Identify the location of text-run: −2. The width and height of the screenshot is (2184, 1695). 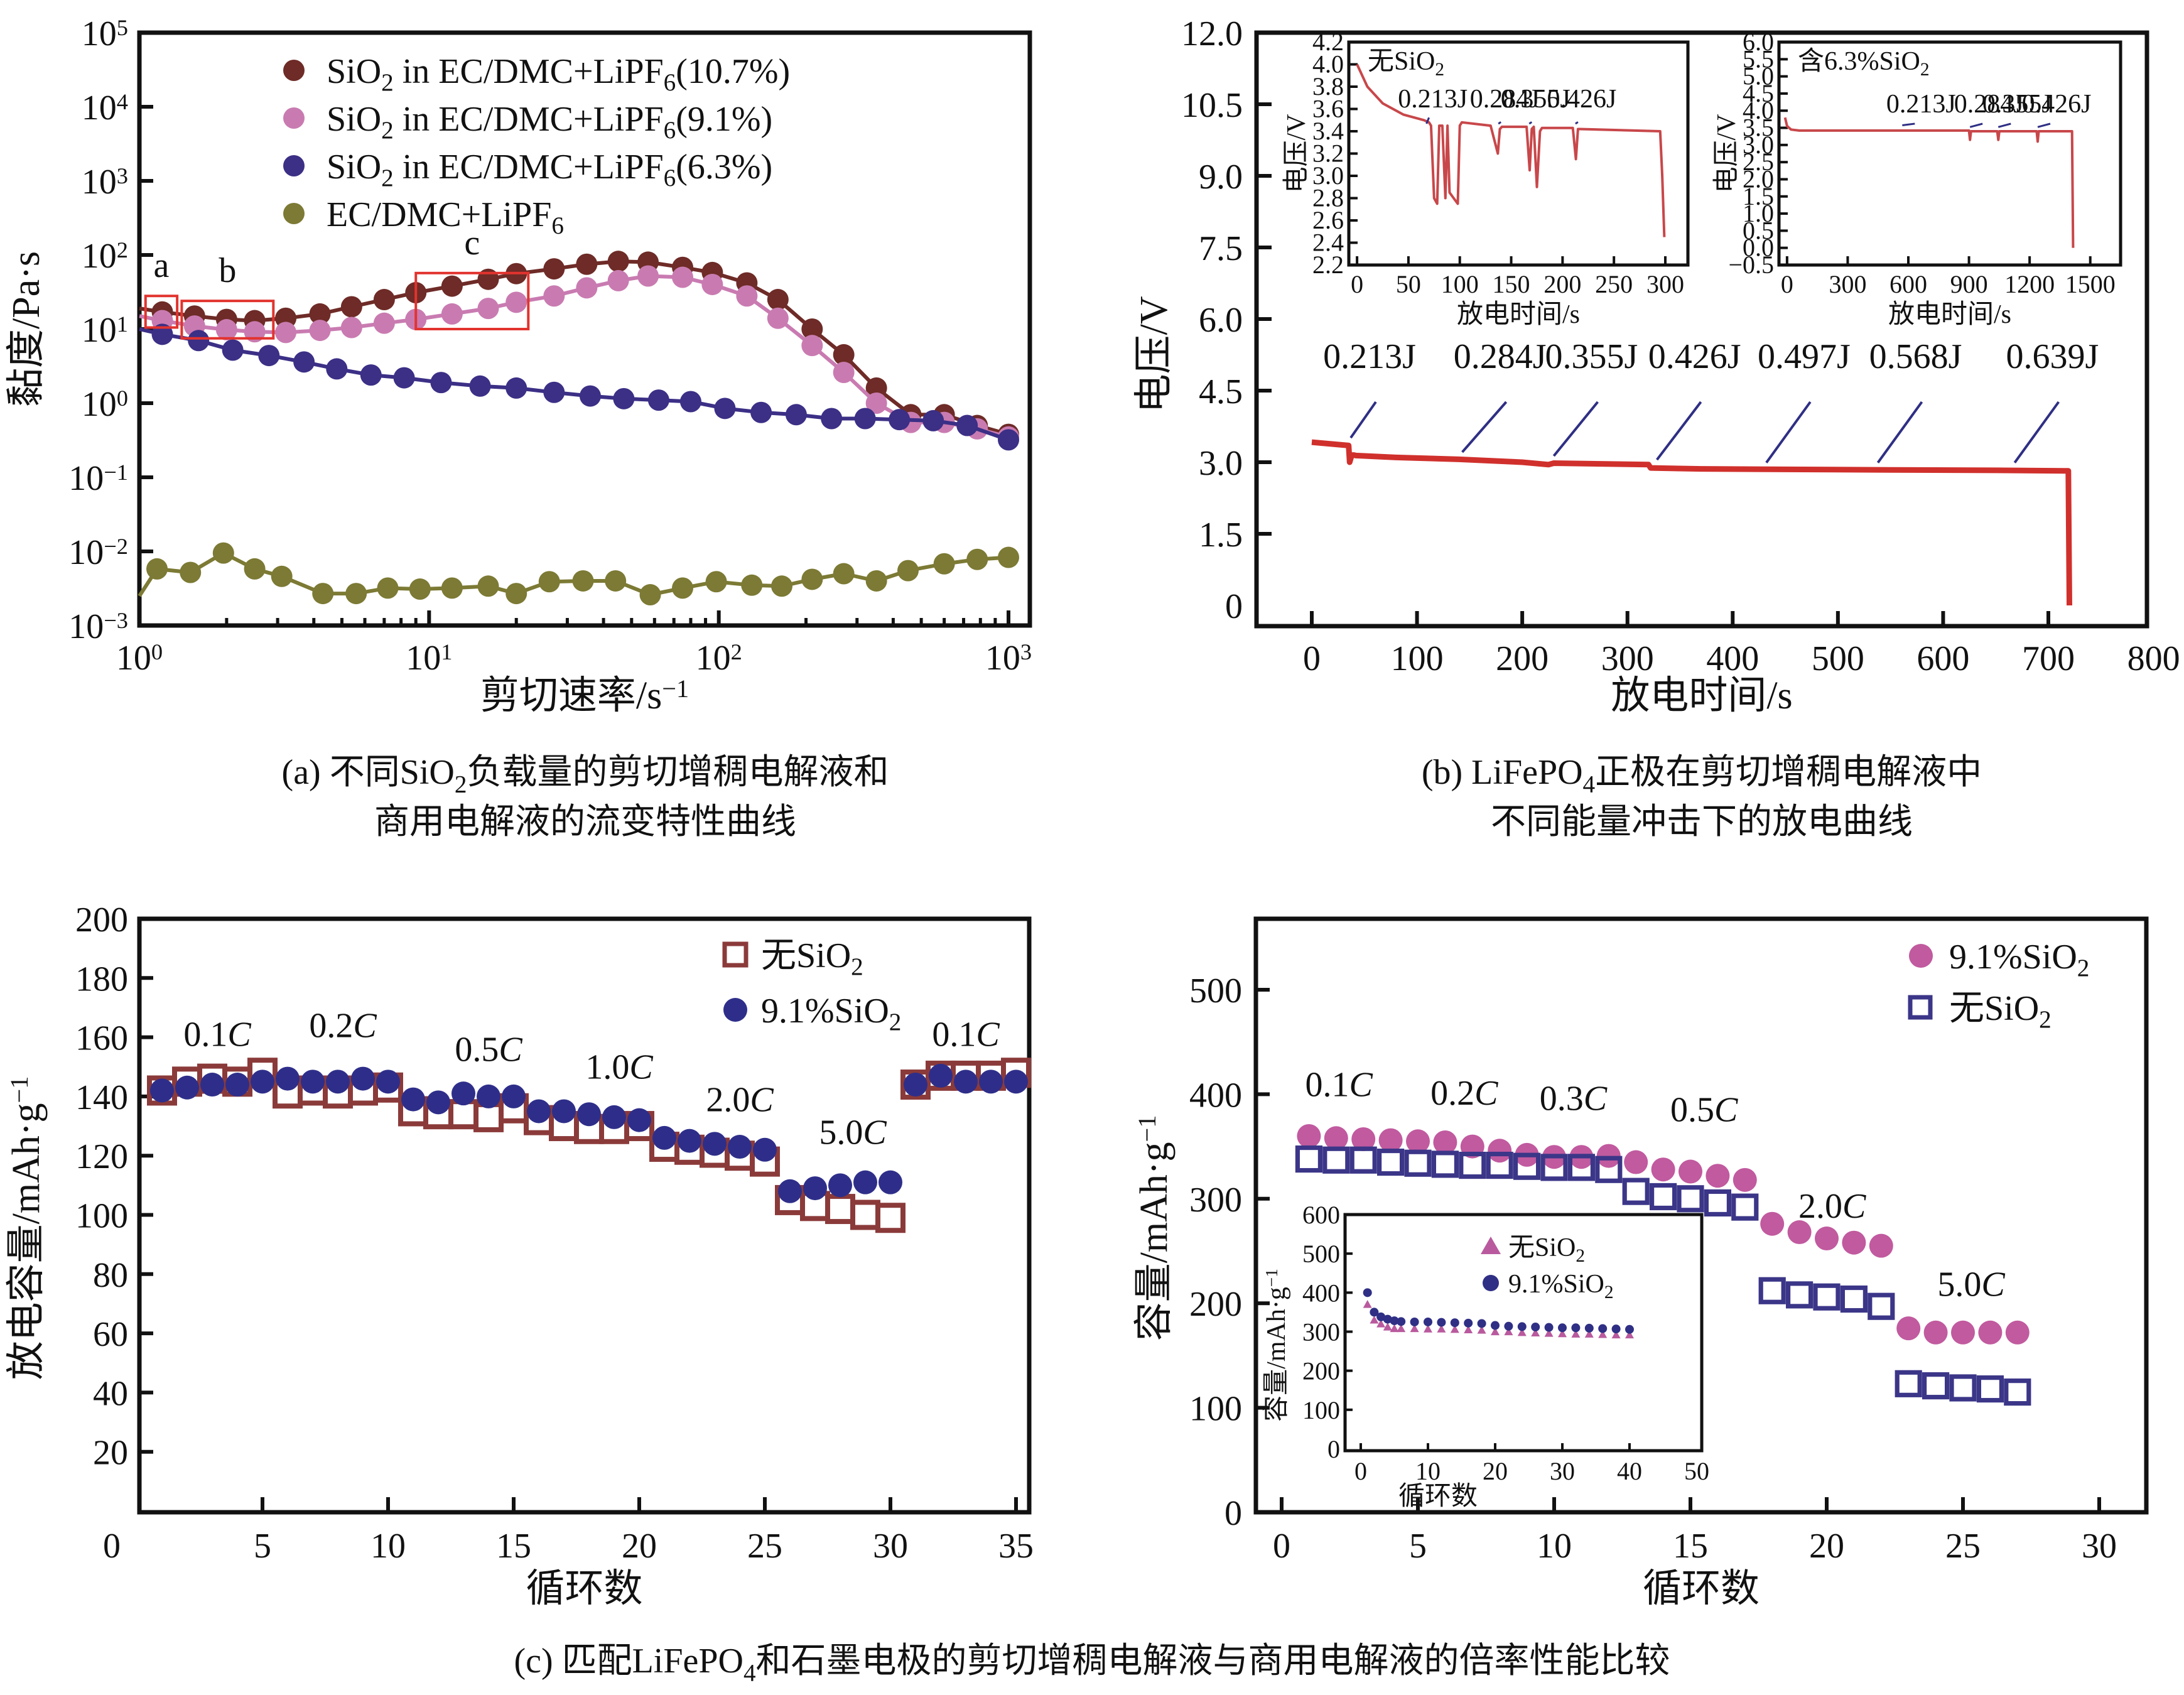
(116, 546).